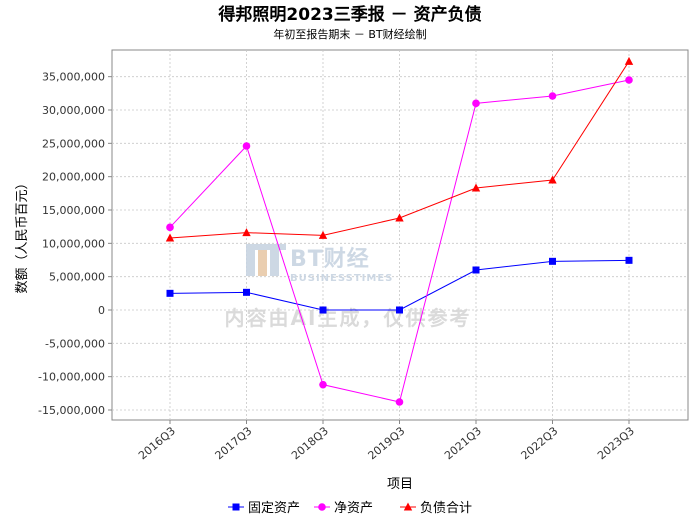 Image resolution: width=700 pixels, height=524 pixels. I want to click on x-axis-title: 项目, so click(400, 484).